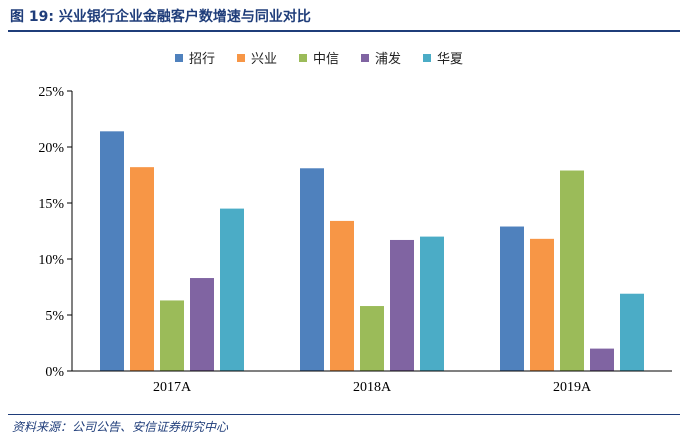 Image resolution: width=688 pixels, height=448 pixels. Describe the element at coordinates (202, 59) in the screenshot. I see `legend-label: 招行` at that location.